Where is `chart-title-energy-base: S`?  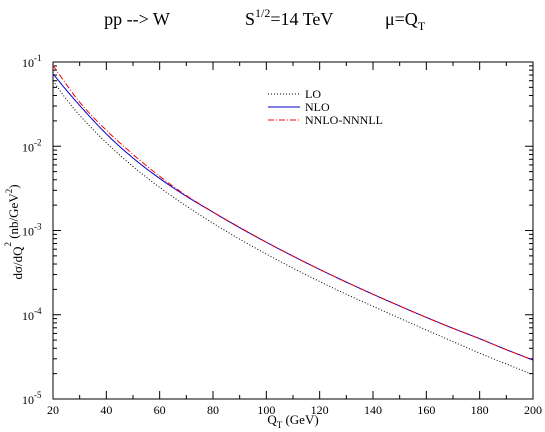 chart-title-energy-base: S is located at coordinates (250, 19).